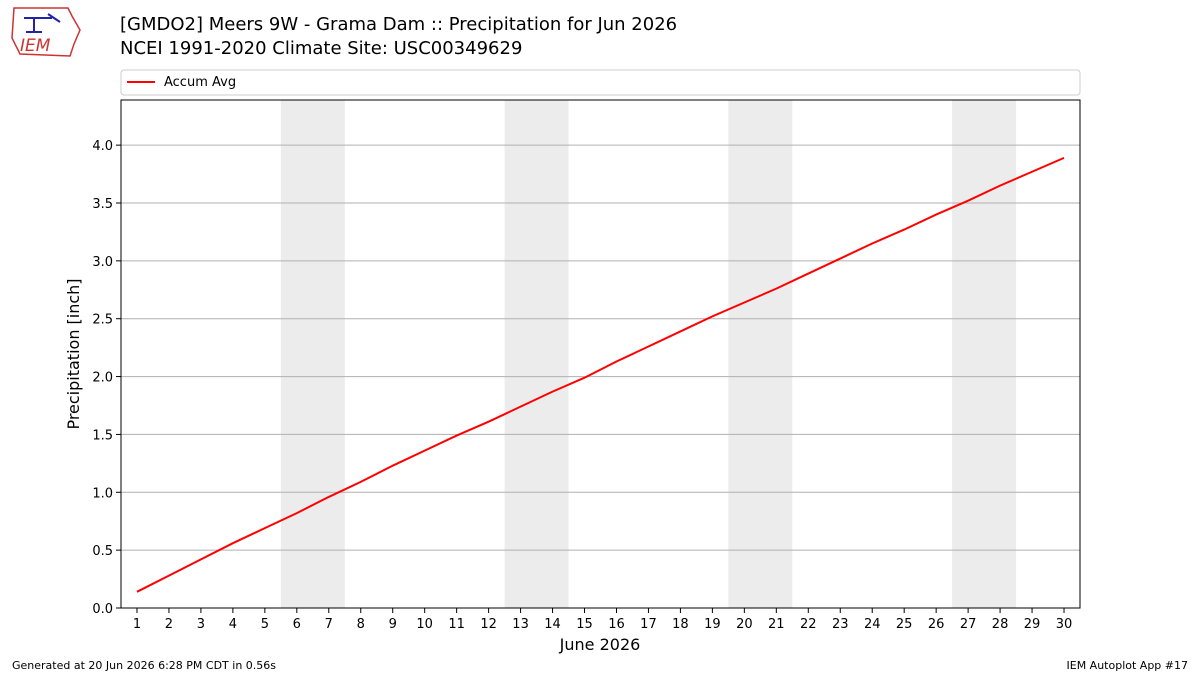 The width and height of the screenshot is (1200, 675). Describe the element at coordinates (600, 644) in the screenshot. I see `x-axis-label: June 2026` at that location.